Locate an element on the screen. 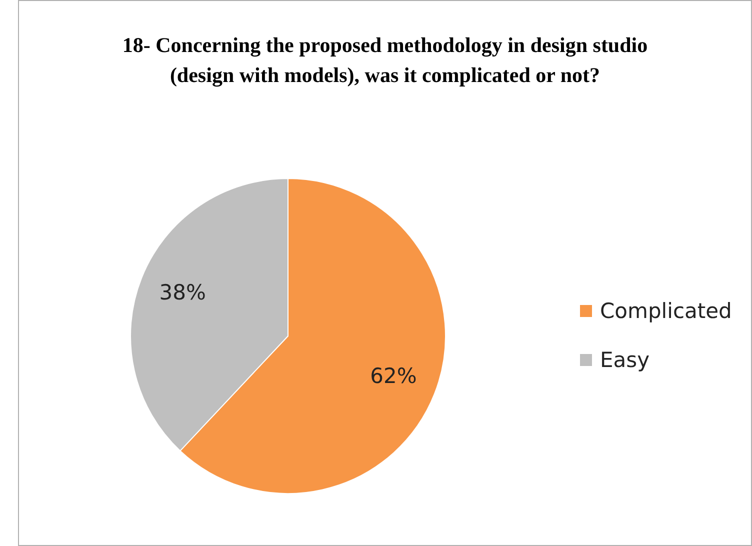 The image size is (752, 546). legend-label: Easy is located at coordinates (625, 360).